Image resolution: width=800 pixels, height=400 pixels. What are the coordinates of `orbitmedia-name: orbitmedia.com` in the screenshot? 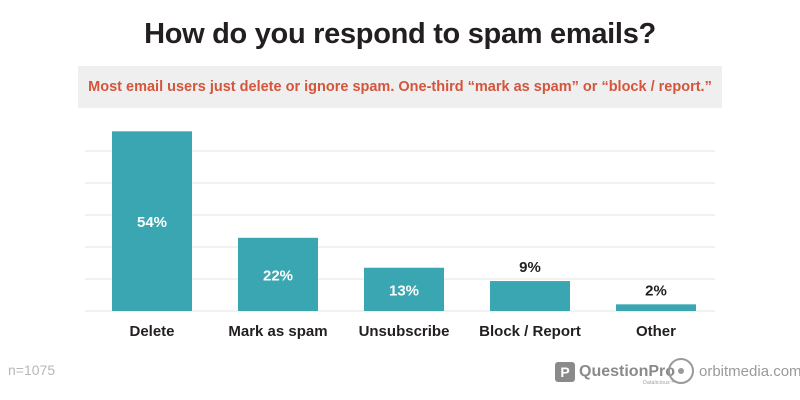 It's located at (749, 371).